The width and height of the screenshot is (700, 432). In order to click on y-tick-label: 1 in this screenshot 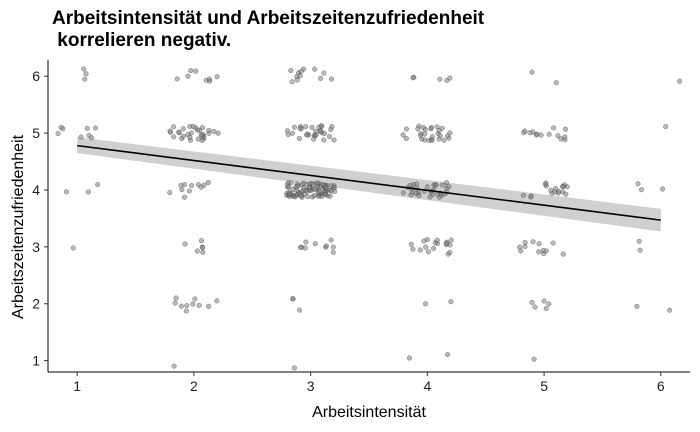, I will do `click(36, 361)`.